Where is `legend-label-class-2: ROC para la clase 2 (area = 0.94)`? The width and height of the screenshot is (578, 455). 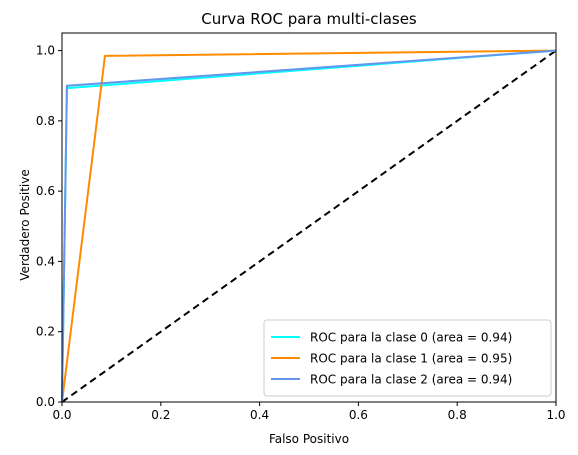
legend-label-class-2: ROC para la clase 2 (area = 0.94) is located at coordinates (411, 380).